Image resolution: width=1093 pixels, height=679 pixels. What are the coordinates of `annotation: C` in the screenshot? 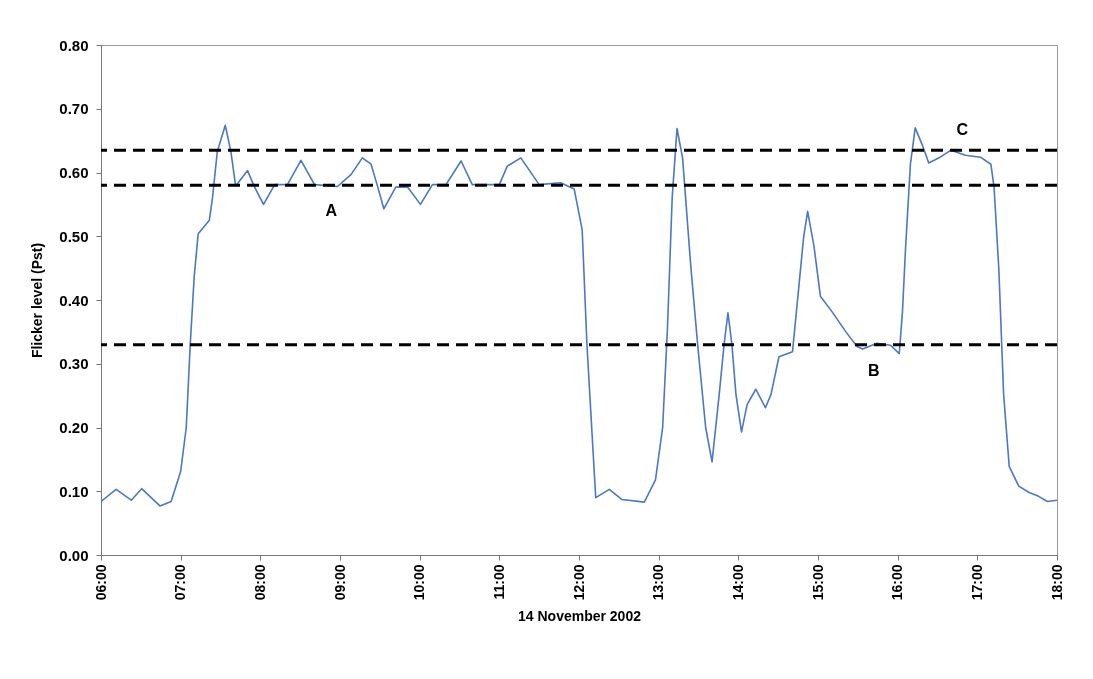 It's located at (962, 130).